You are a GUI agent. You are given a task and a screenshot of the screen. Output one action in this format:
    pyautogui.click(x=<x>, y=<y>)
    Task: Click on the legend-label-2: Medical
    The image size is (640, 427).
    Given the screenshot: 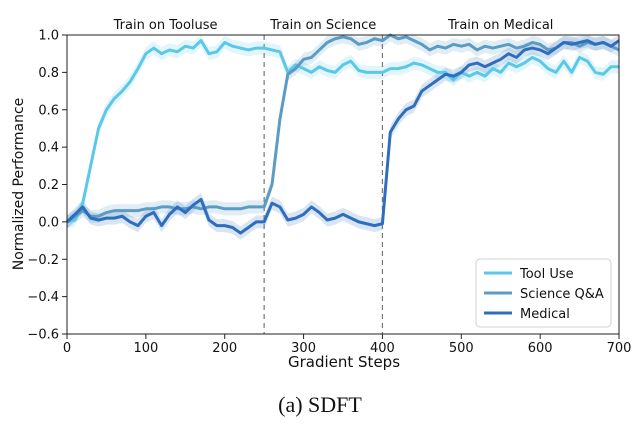 What is the action you would take?
    pyautogui.click(x=545, y=314)
    